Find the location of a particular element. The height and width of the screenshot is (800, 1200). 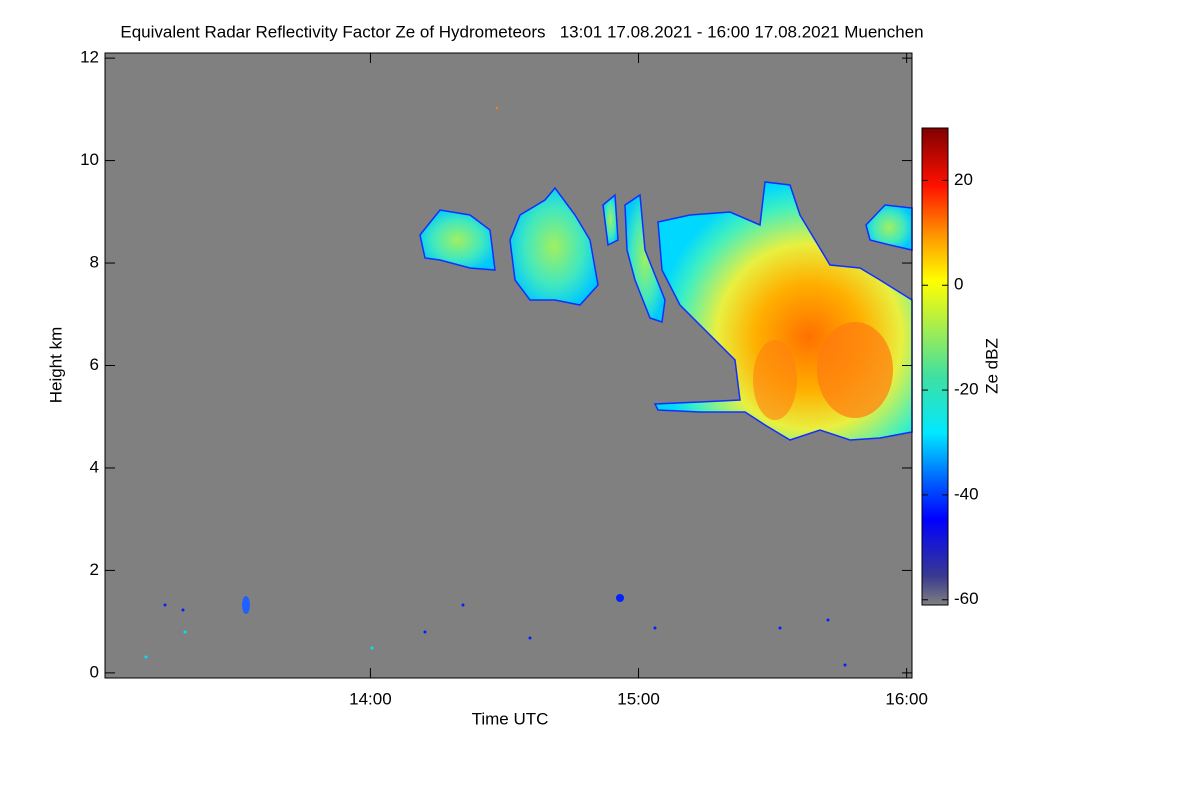

x-axis-label: Time UTC is located at coordinates (510, 718).